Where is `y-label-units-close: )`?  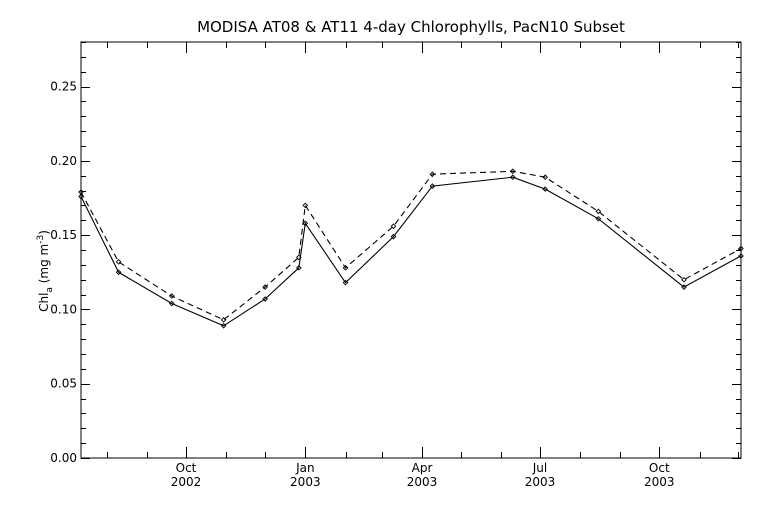 y-label-units-close: ) is located at coordinates (44, 232).